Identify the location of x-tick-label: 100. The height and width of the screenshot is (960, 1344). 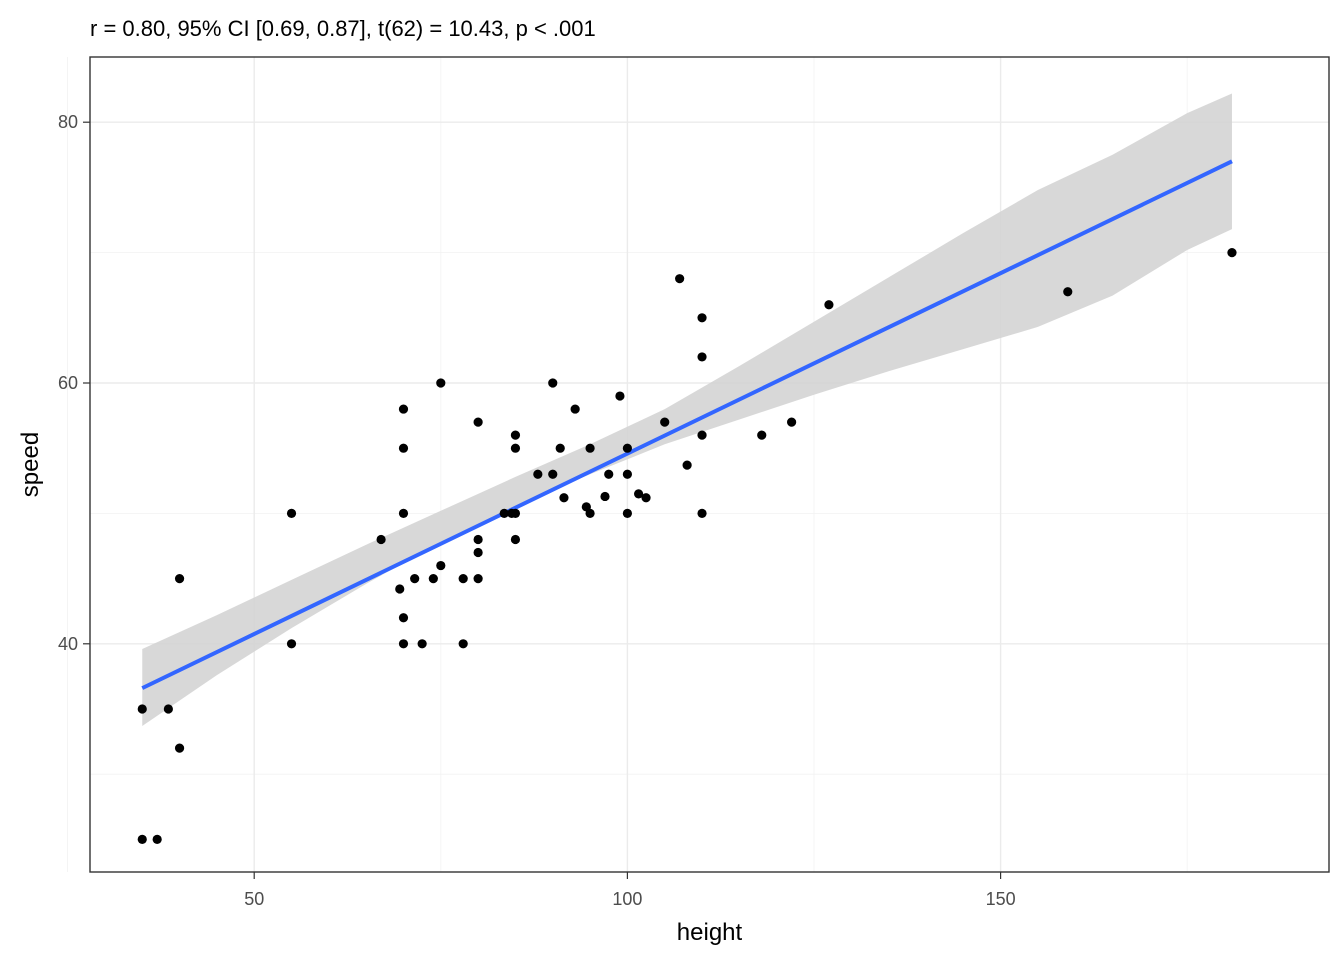
(627, 899).